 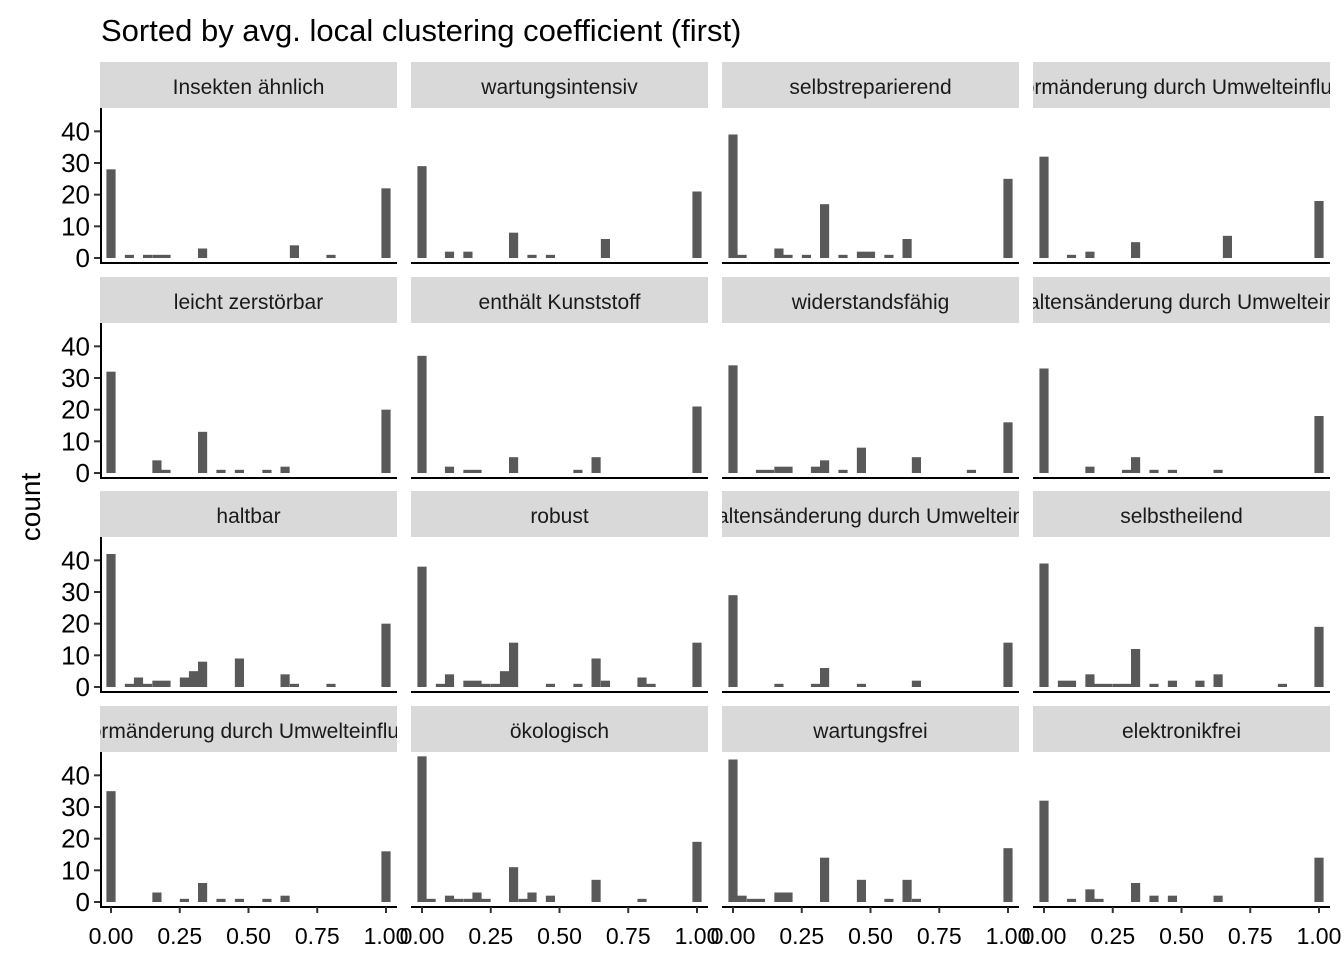 I want to click on facet-panel: wartungsfrei 0.00 0.25 0.50 0.75 1.00, so click(x=870, y=827).